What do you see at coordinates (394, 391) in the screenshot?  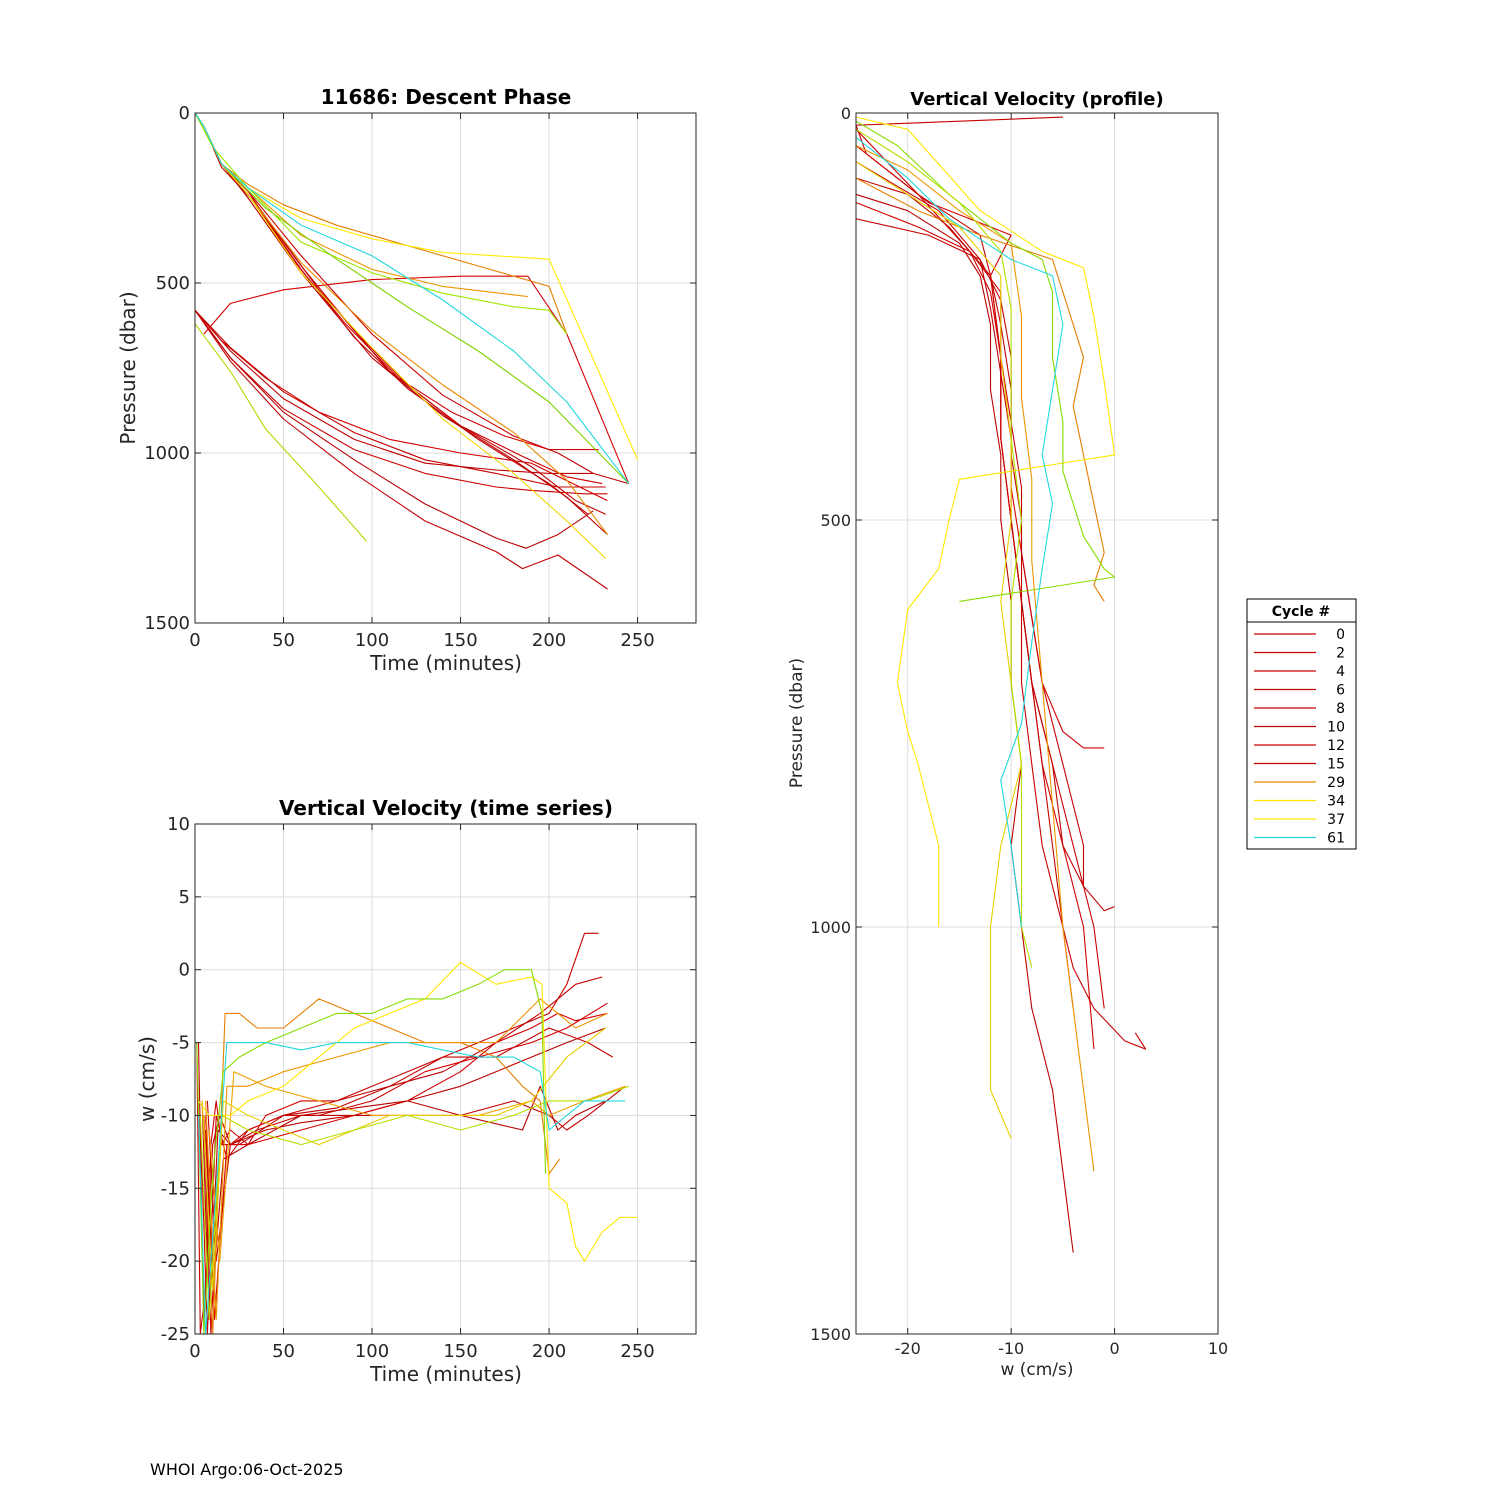 I see `series-line-cycle-15-a` at bounding box center [394, 391].